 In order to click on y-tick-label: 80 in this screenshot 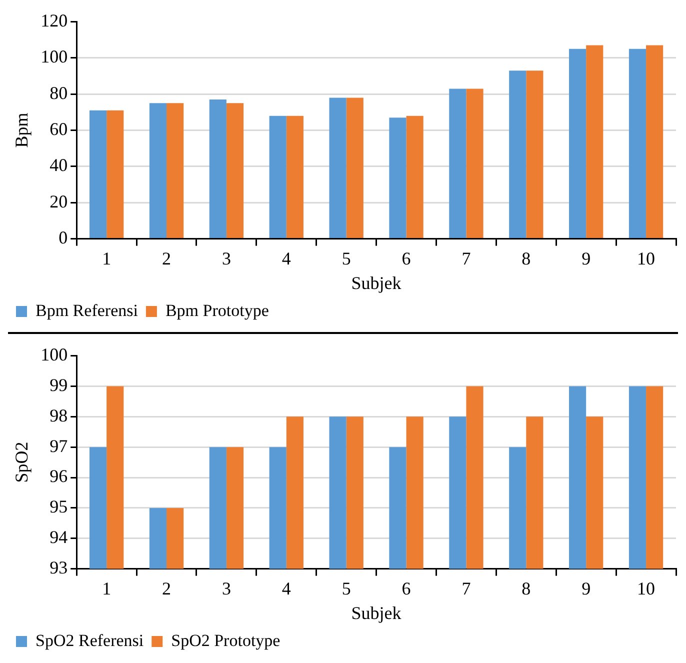, I will do `click(59, 92)`.